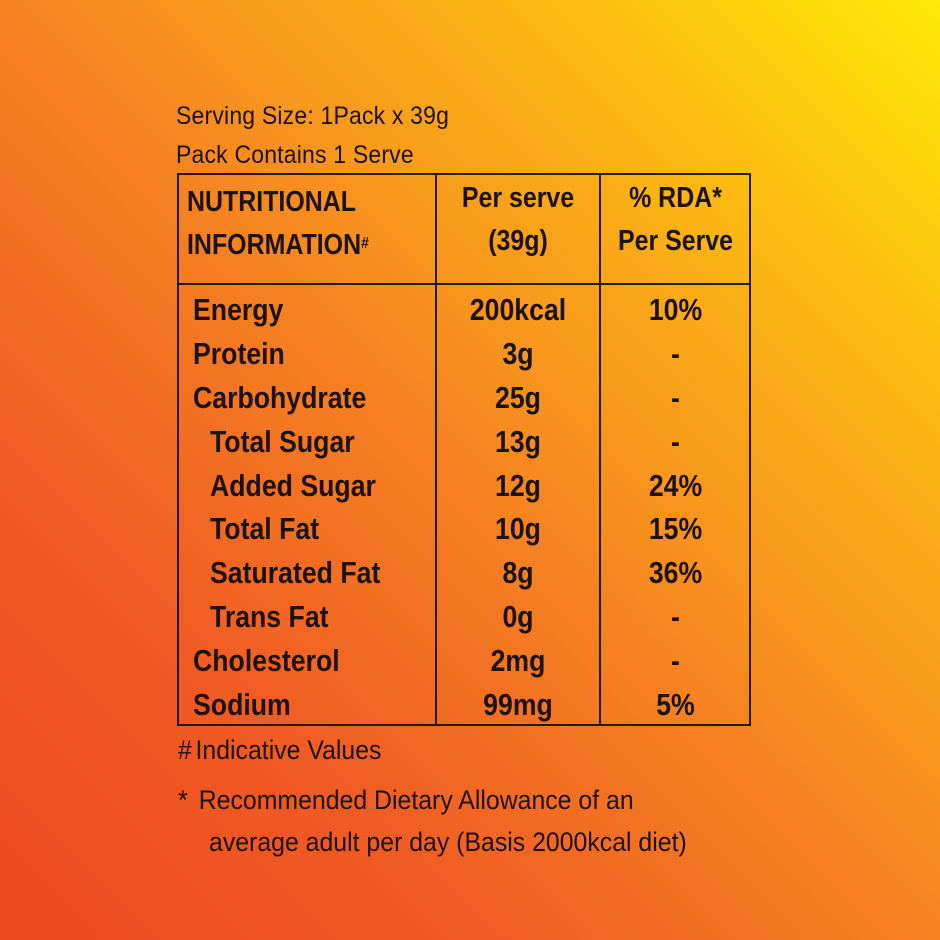  What do you see at coordinates (518, 573) in the screenshot?
I see `nutrient-value: 8g` at bounding box center [518, 573].